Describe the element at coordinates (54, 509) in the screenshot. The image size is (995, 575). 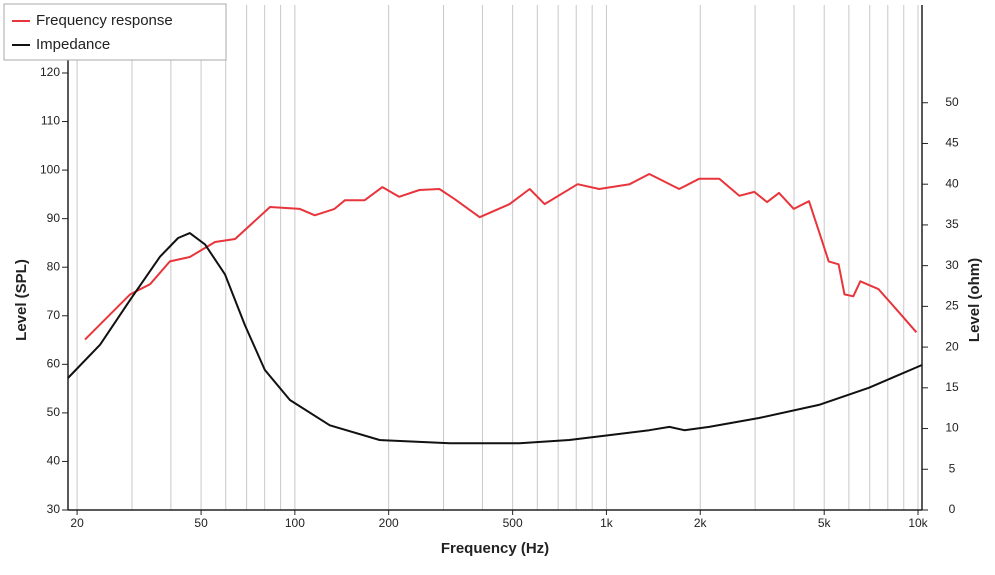
I see `y-tick-label: 30` at that location.